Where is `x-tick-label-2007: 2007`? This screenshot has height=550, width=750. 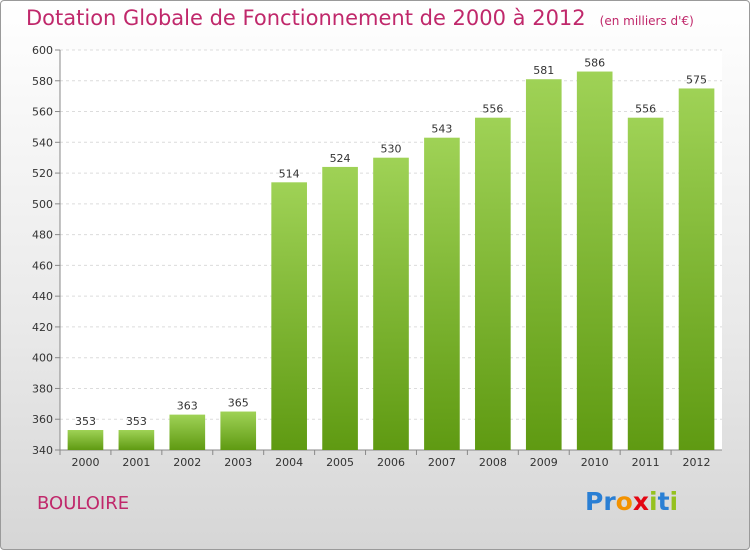 x-tick-label-2007: 2007 is located at coordinates (442, 462).